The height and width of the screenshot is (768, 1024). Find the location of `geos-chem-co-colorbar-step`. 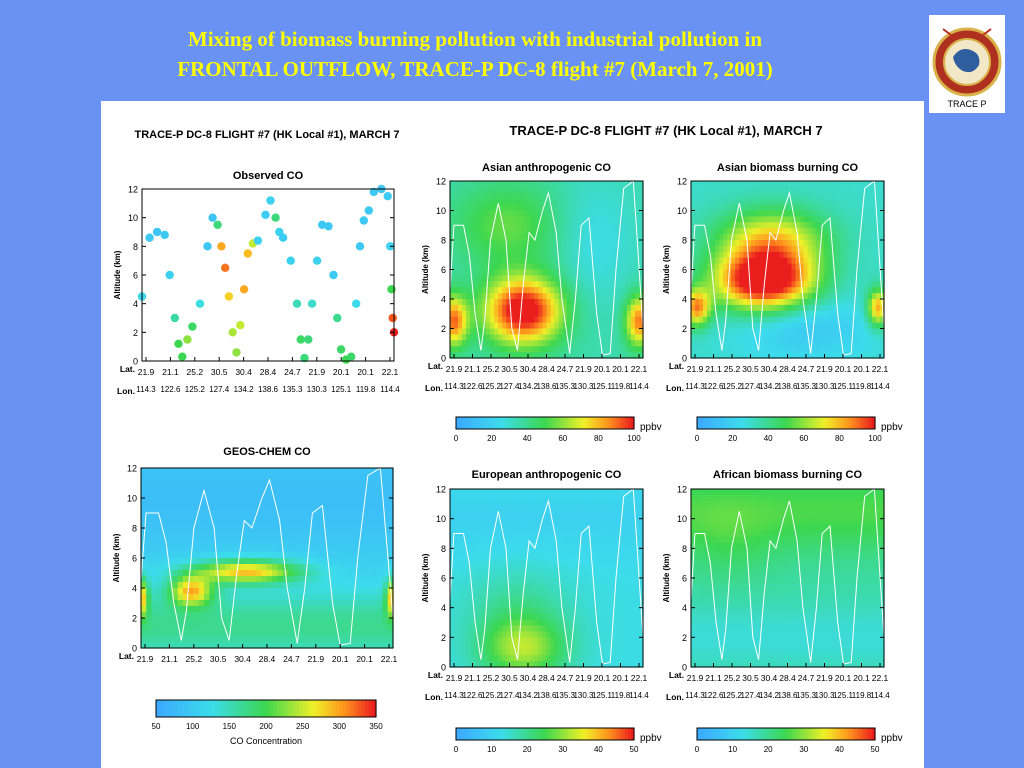

geos-chem-co-colorbar-step is located at coordinates (176, 708).